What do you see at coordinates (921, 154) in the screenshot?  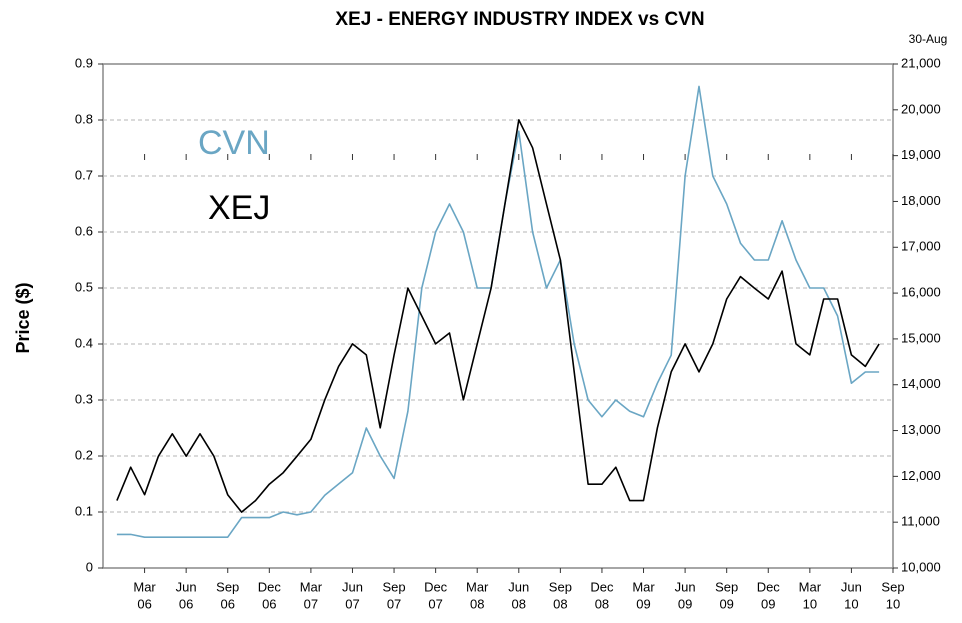 I see `y2-tick-label: 19,000` at bounding box center [921, 154].